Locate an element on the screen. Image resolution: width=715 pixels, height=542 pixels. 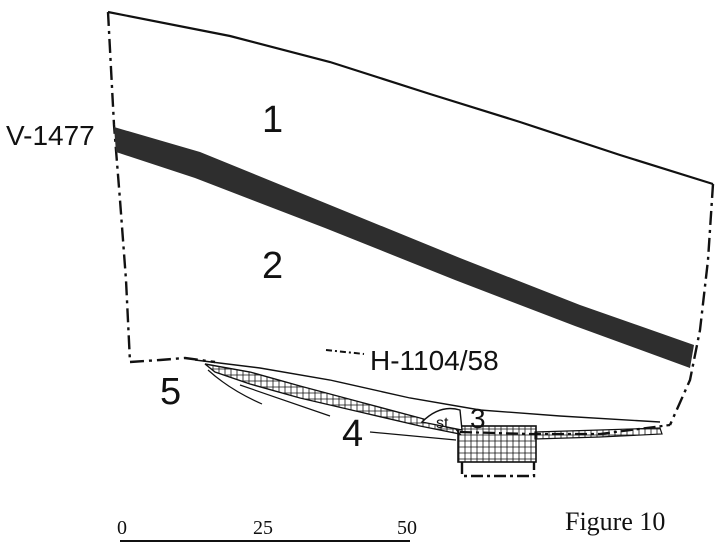
pit-fill is located at coordinates (497, 444).